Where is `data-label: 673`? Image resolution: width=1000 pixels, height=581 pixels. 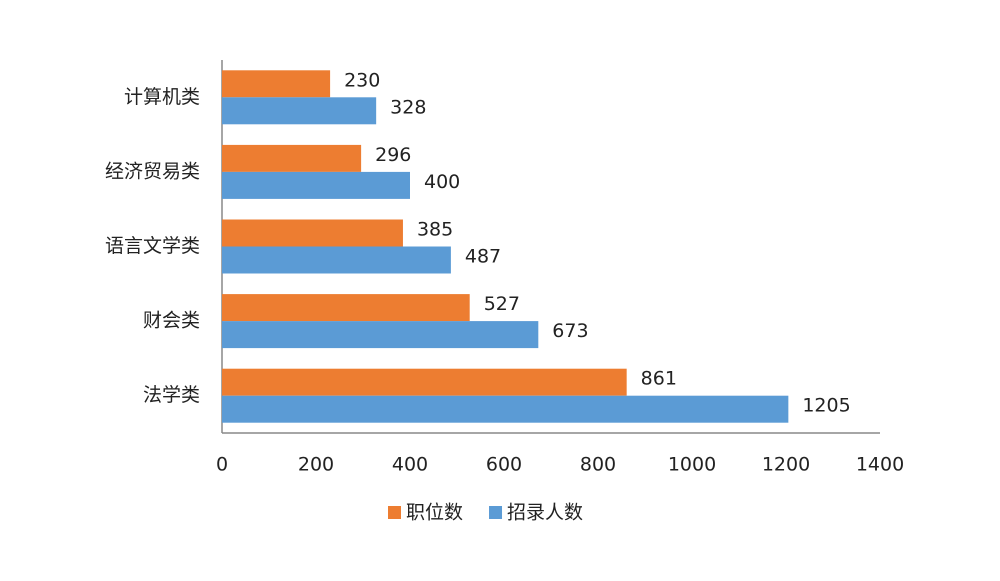 data-label: 673 is located at coordinates (570, 331).